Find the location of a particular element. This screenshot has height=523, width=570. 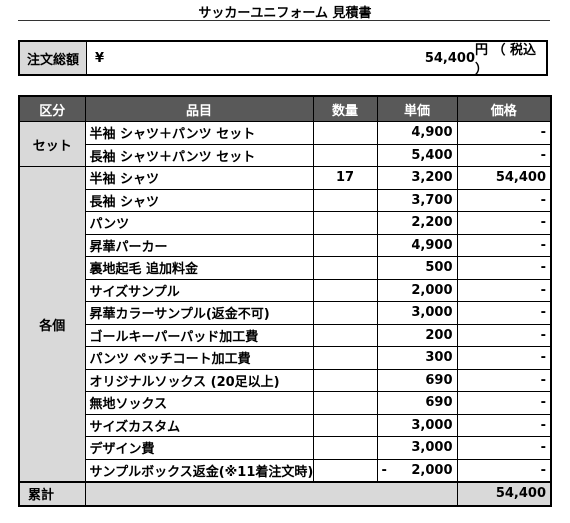

table-row: サンプルボックス返金(※11着注文時) -2,000- is located at coordinates (285, 470).